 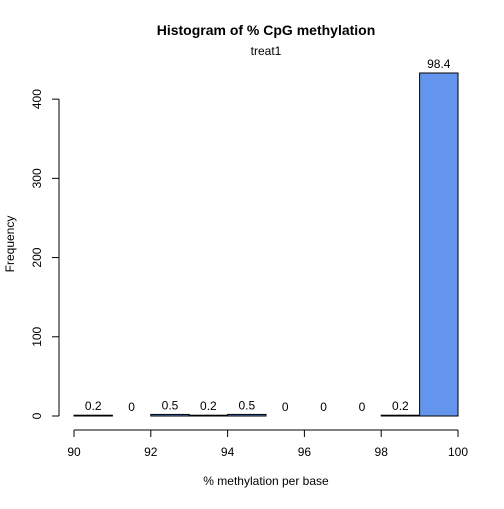 What do you see at coordinates (305, 452) in the screenshot?
I see `x-tick-label: 96` at bounding box center [305, 452].